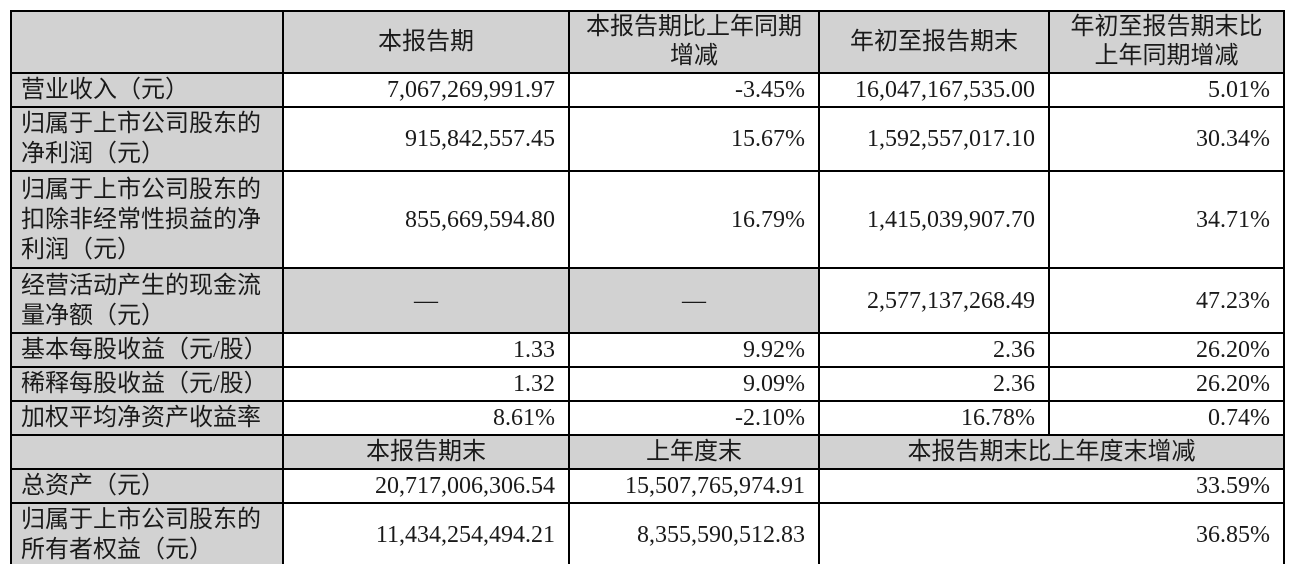  What do you see at coordinates (426, 418) in the screenshot?
I see `roe-current: 8.61%` at bounding box center [426, 418].